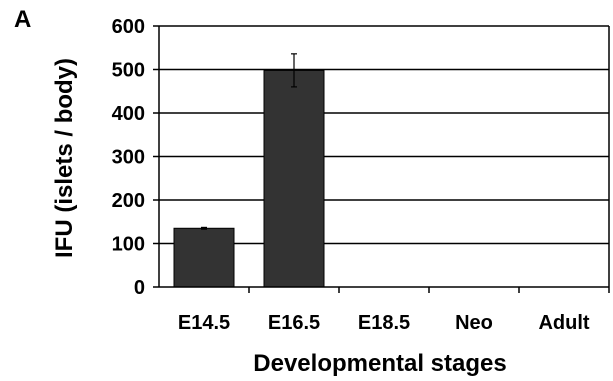  I want to click on x-tick-label: E18.5, so click(384, 323).